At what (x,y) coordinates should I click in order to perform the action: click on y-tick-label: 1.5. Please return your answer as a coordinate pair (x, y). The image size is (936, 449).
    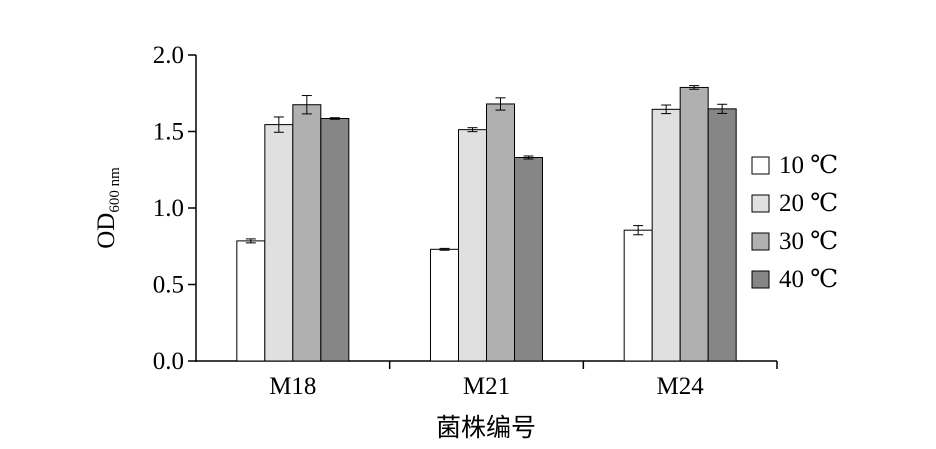
    Looking at the image, I should click on (168, 132).